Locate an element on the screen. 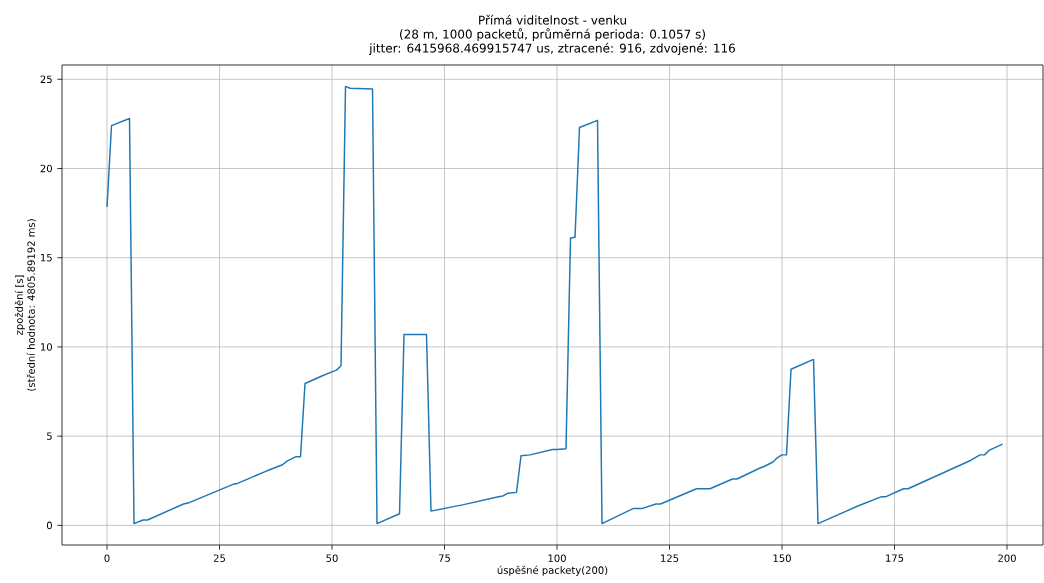 The width and height of the screenshot is (1044, 583). x-tick-label: 75 is located at coordinates (444, 558).